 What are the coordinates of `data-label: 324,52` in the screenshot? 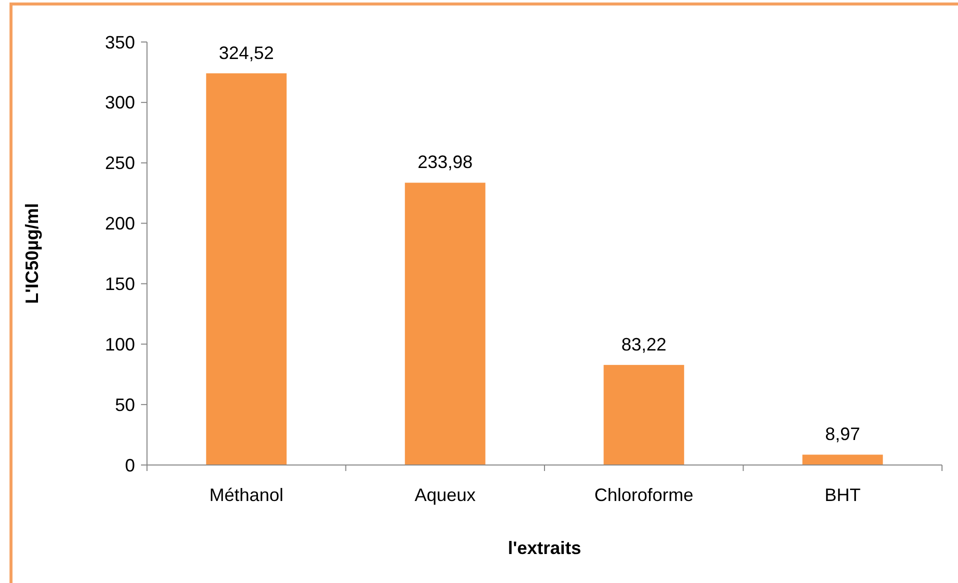 It's located at (246, 52).